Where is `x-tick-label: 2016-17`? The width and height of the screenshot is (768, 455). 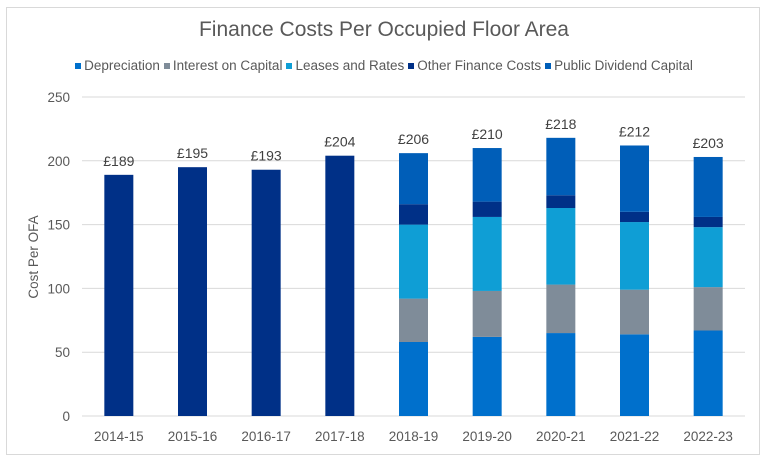
x-tick-label: 2016-17 is located at coordinates (266, 436).